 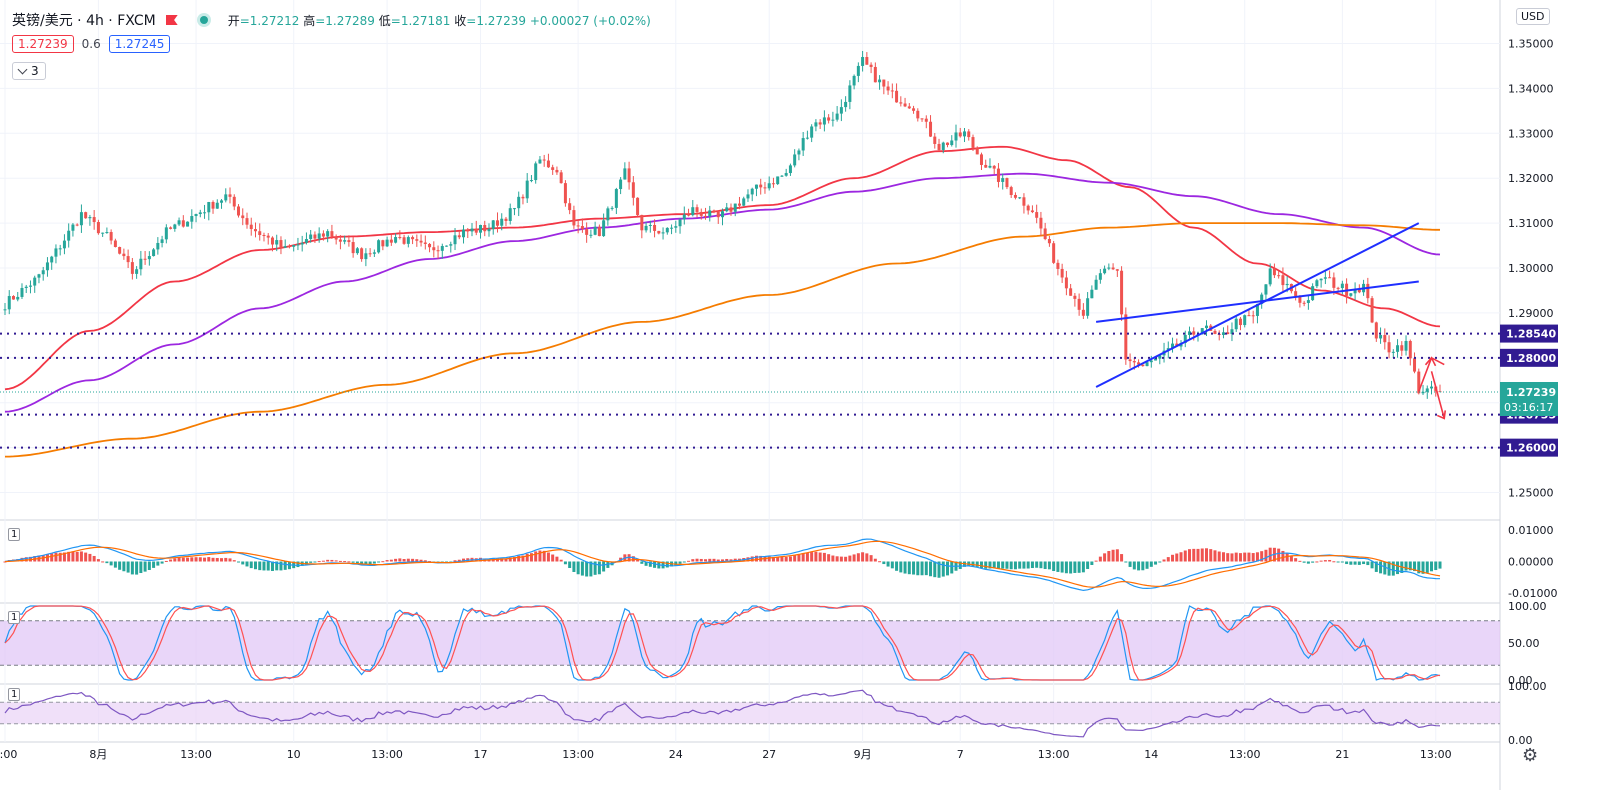 What do you see at coordinates (1531, 358) in the screenshot?
I see `level-label: 1.28000` at bounding box center [1531, 358].